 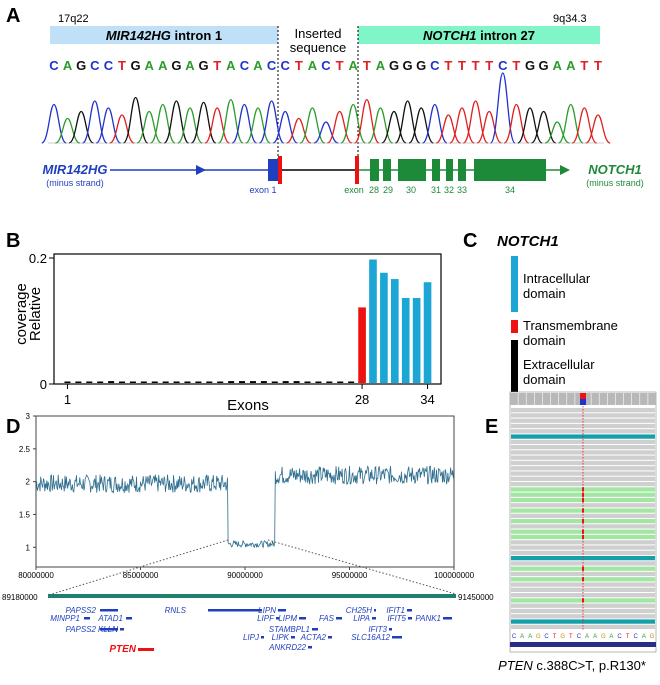 I want to click on breakpoint-marker-right, so click(x=357, y=170).